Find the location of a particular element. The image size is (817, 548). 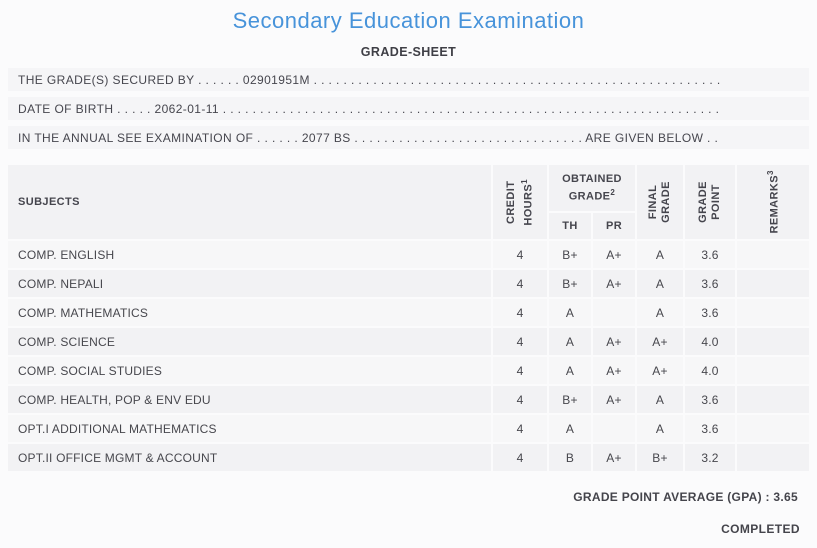

pr-header-label: PR is located at coordinates (614, 225).